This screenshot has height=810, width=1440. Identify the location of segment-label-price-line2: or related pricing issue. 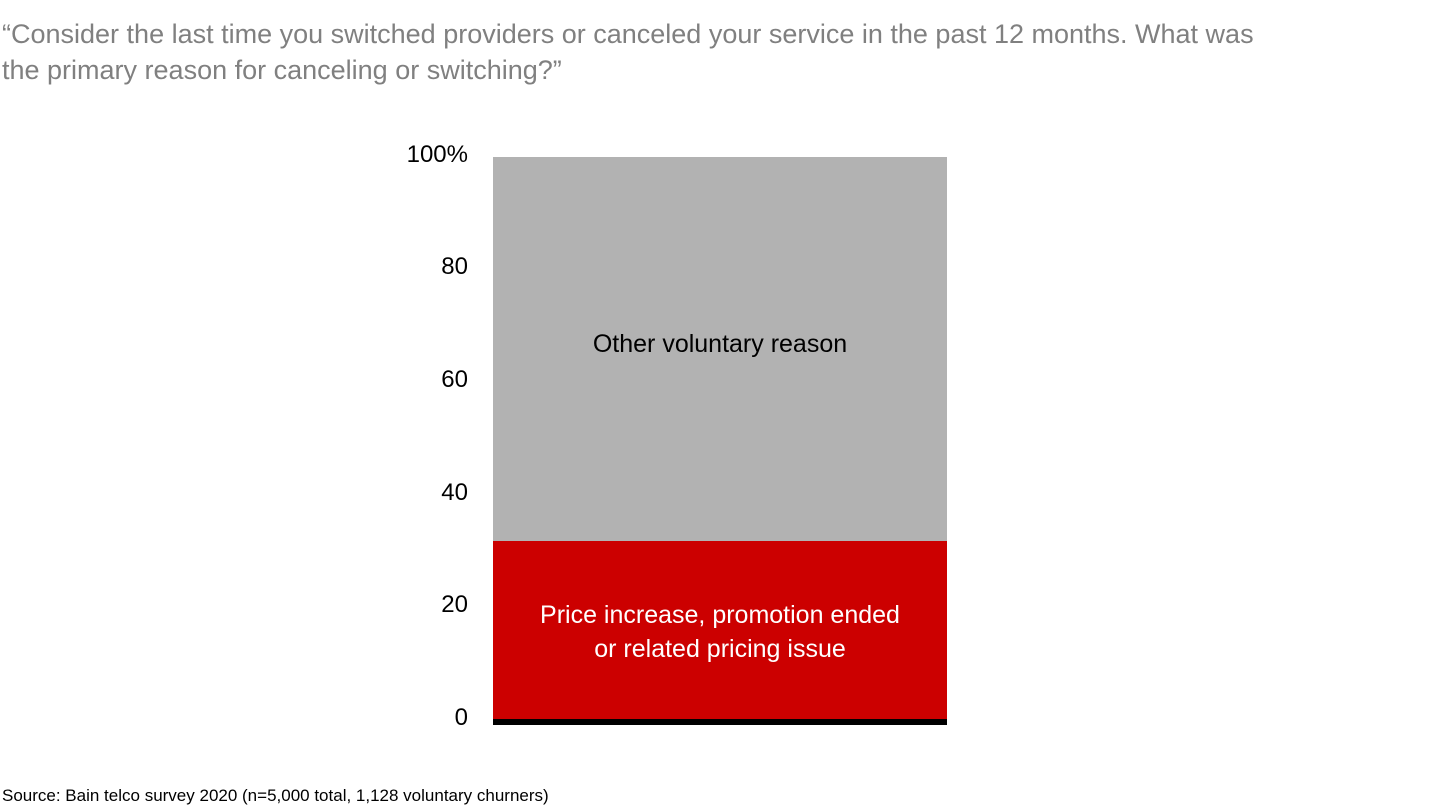
(720, 649).